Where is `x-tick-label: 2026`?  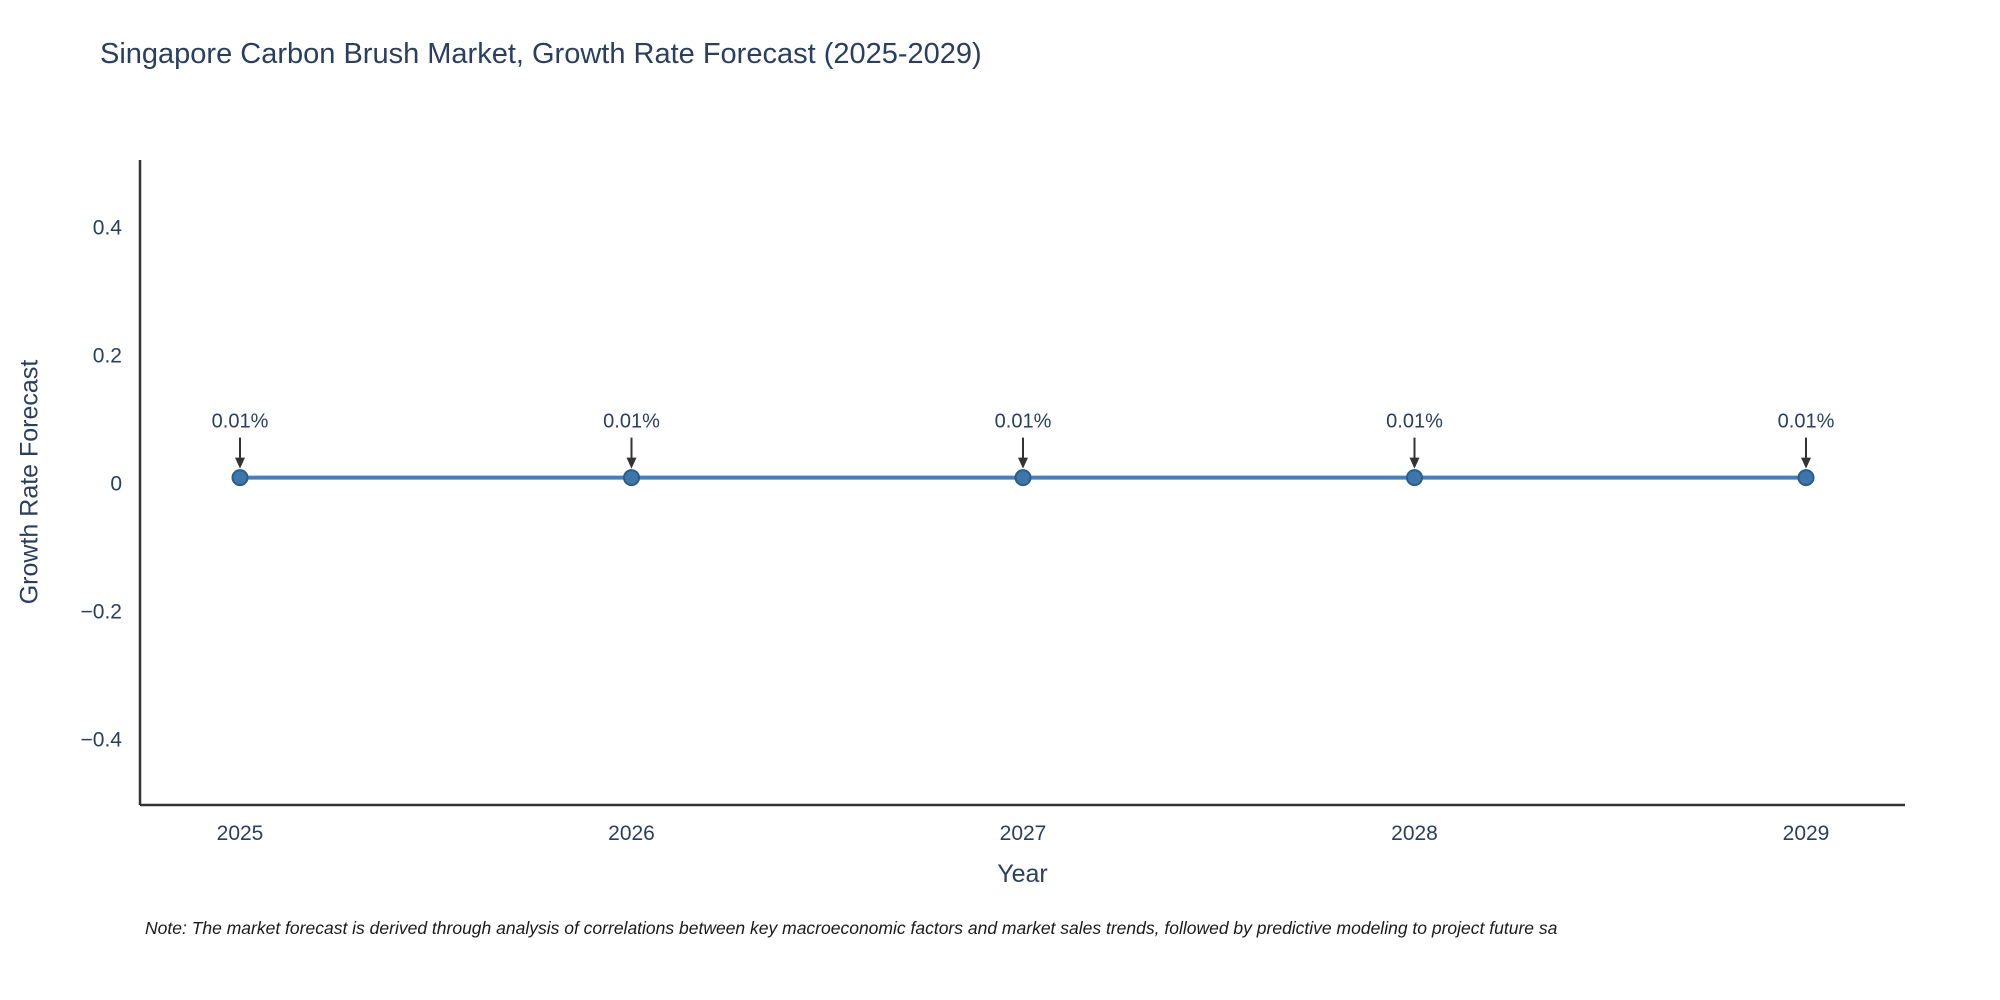
x-tick-label: 2026 is located at coordinates (631, 833).